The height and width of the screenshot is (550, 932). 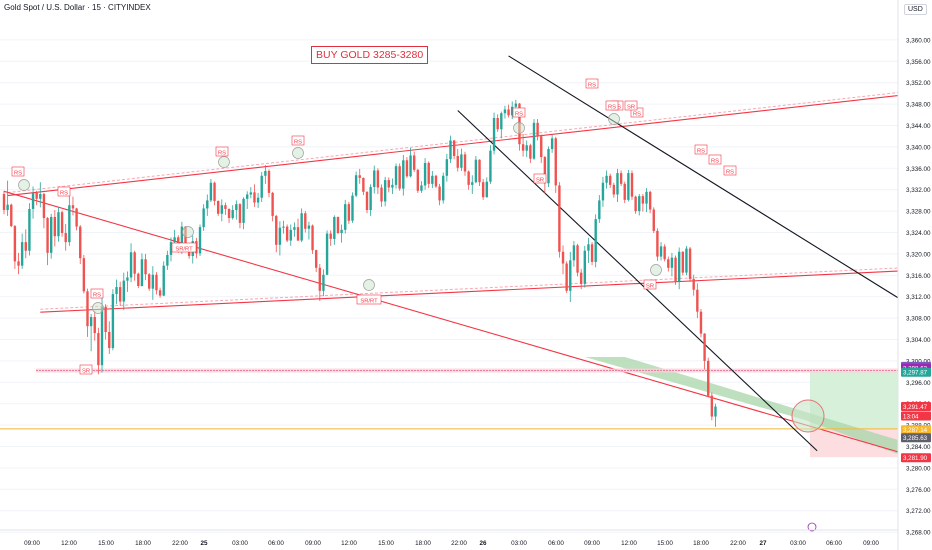 I want to click on y-tick-label: 3,276.00, so click(x=918, y=490).